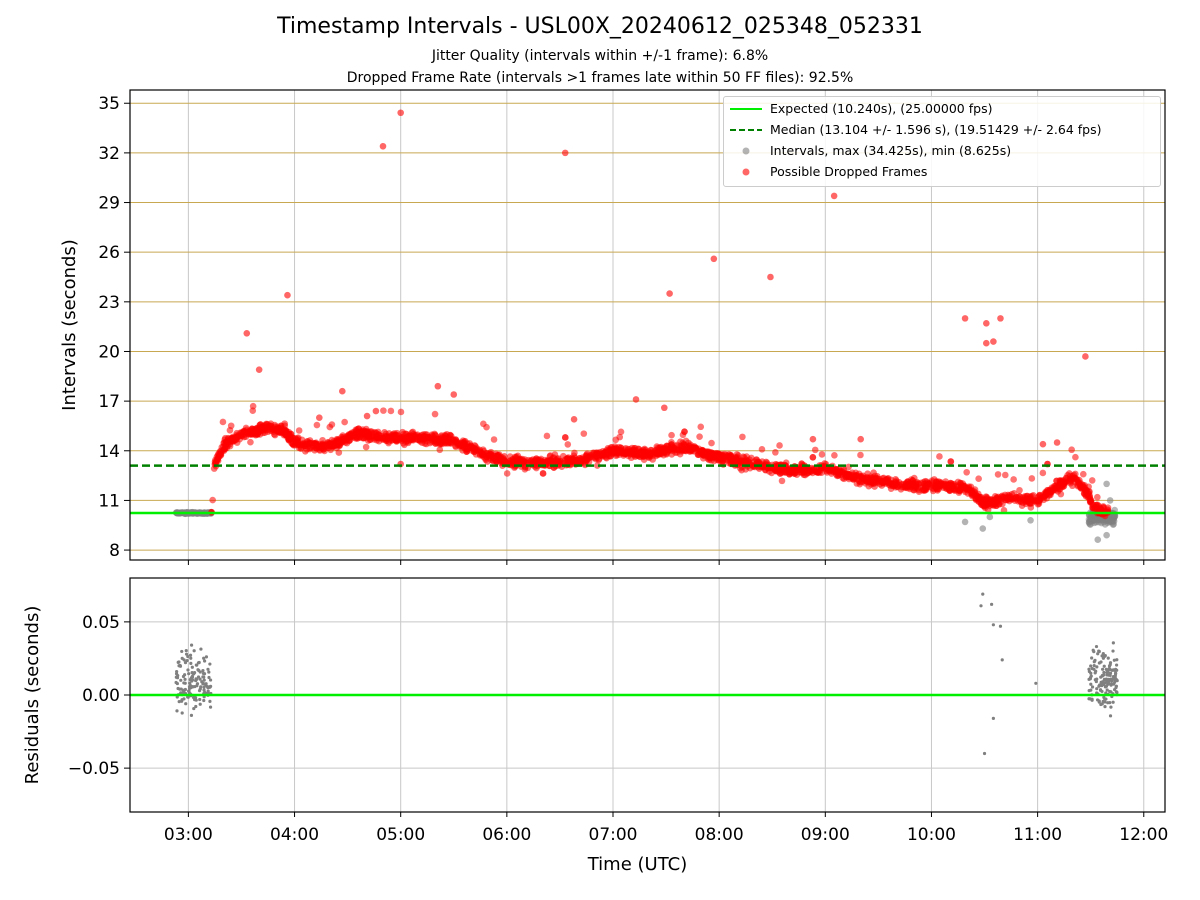  Describe the element at coordinates (32, 695) in the screenshot. I see `residuals-y-axis-label: Residuals (seconds)` at that location.